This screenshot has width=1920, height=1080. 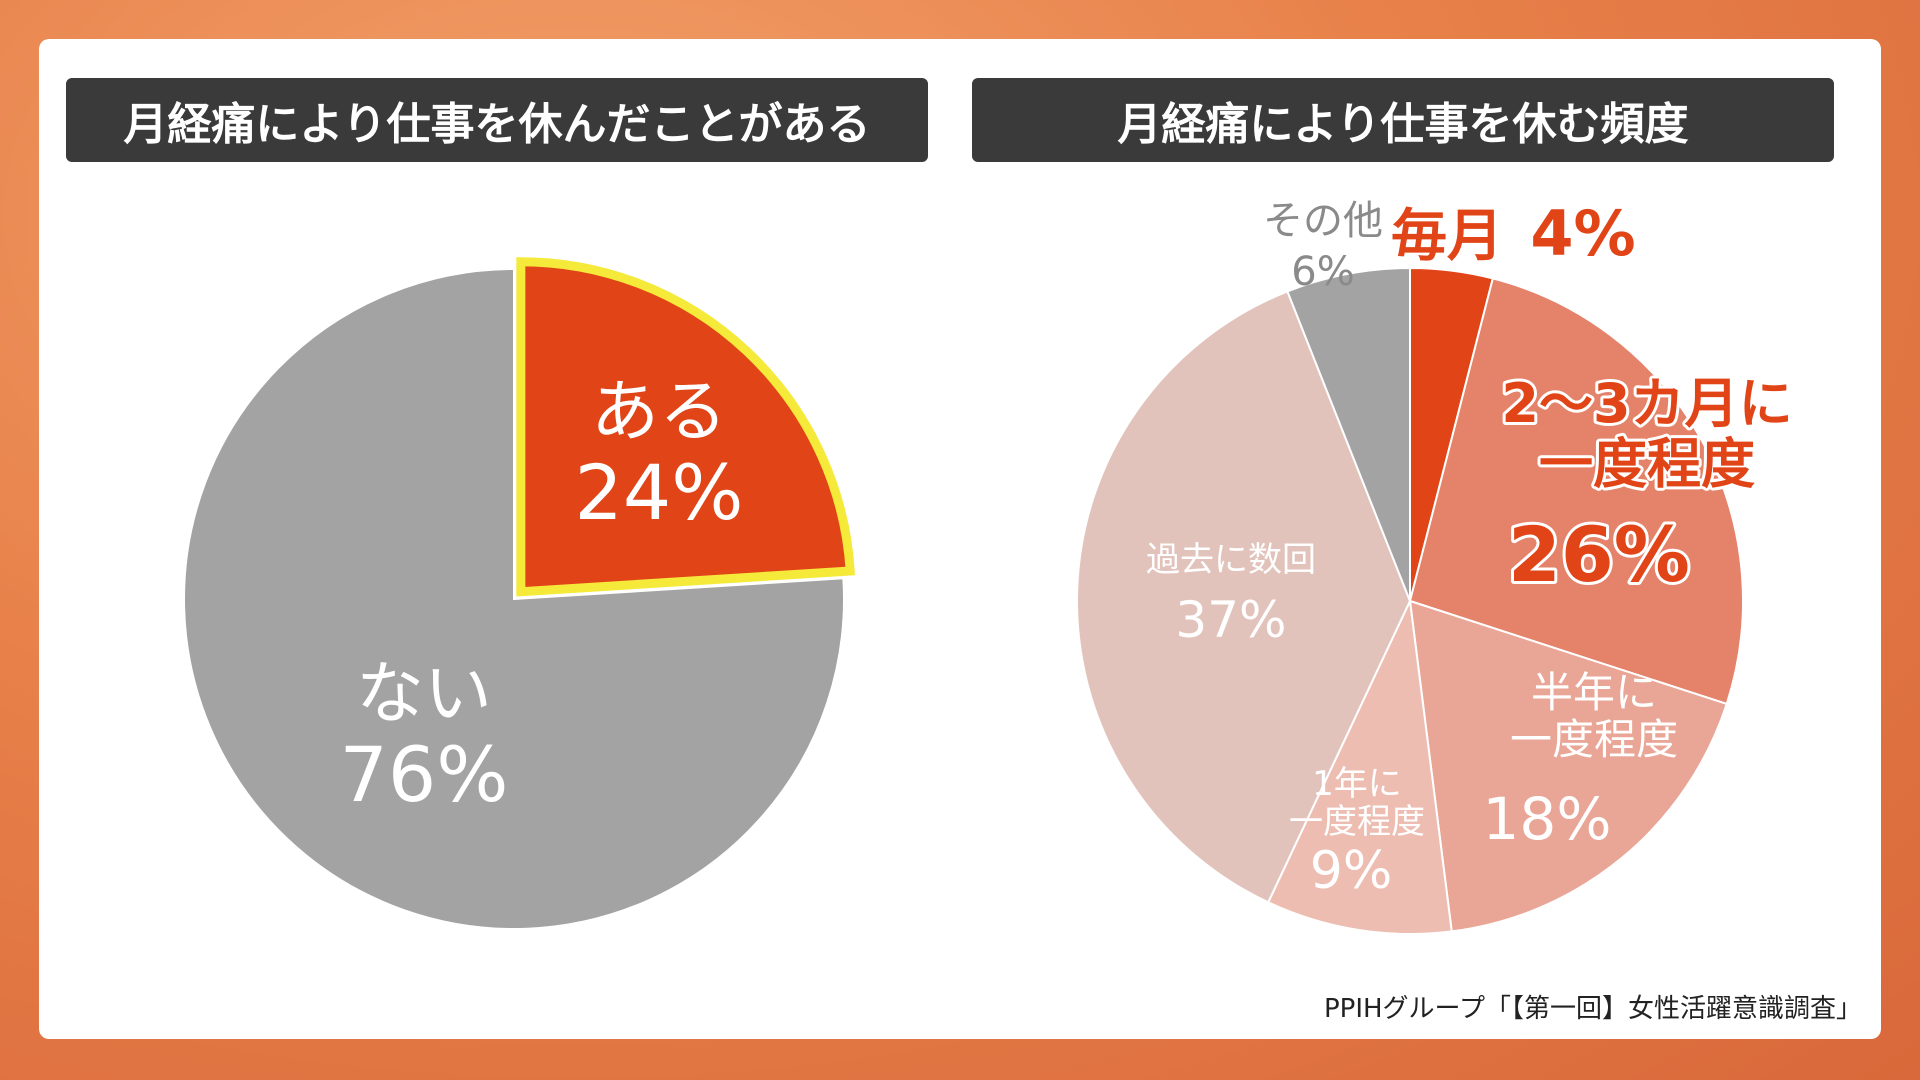 What do you see at coordinates (1594, 739) in the screenshot?
I see `pie2-label-2-line1: 一度程度` at bounding box center [1594, 739].